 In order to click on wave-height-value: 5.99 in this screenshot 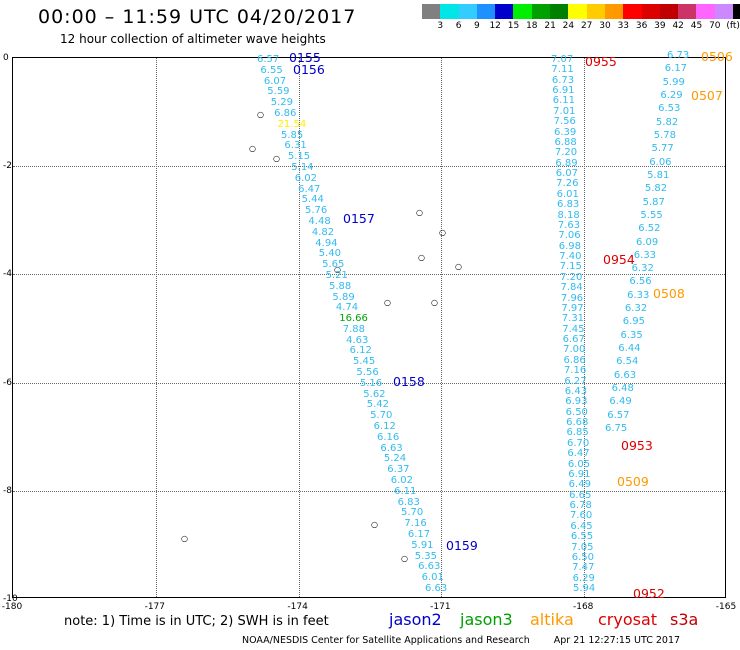, I will do `click(673, 82)`.